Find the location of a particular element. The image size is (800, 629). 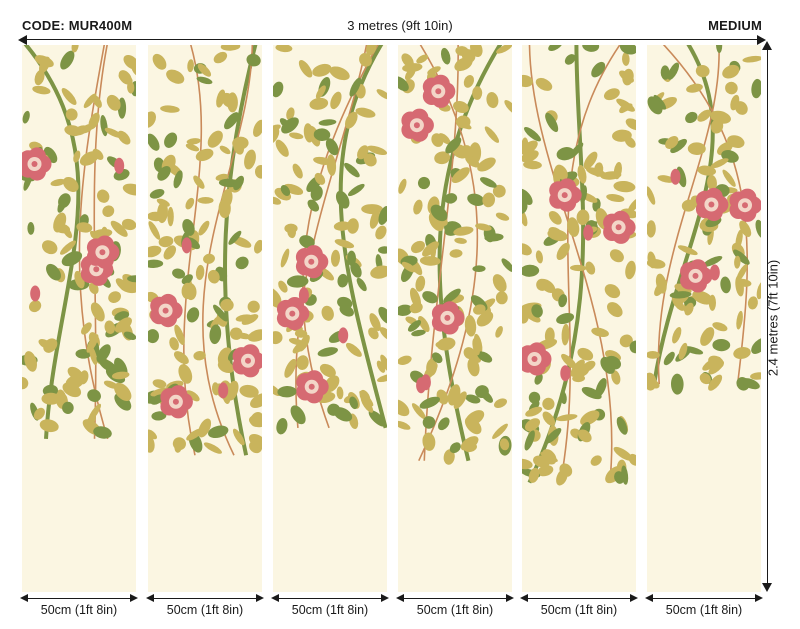

panel-width-arrow-left-head is located at coordinates (275, 598).